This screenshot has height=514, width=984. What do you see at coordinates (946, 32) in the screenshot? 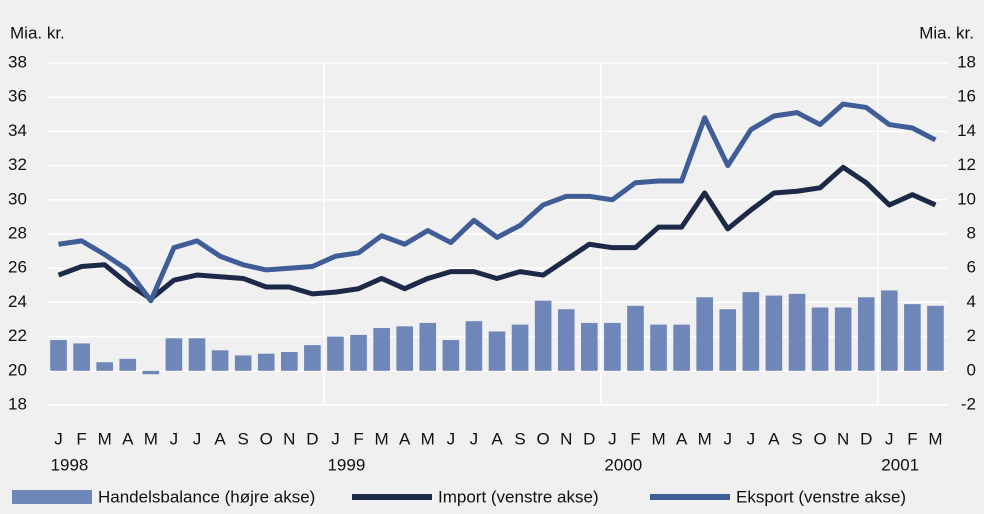
I see `y2-axis-label: Mia. kr.` at bounding box center [946, 32].